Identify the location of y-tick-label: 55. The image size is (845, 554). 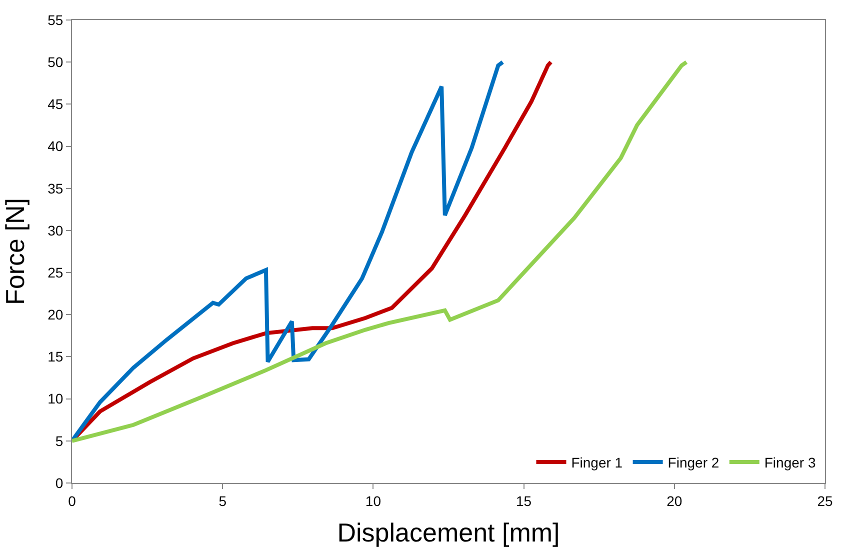
(56, 20).